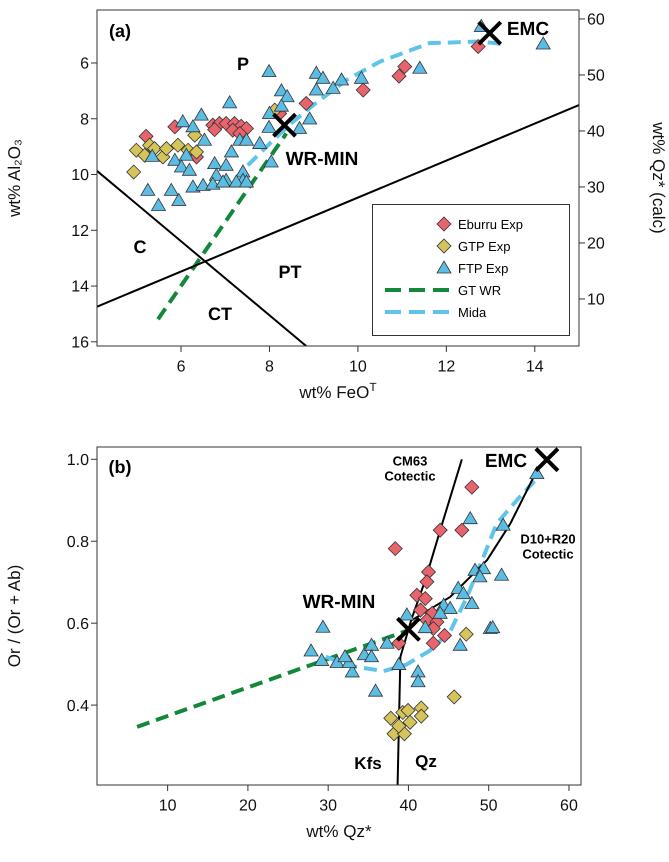  Describe the element at coordinates (80, 287) in the screenshot. I see `y-tick-label: 14` at that location.